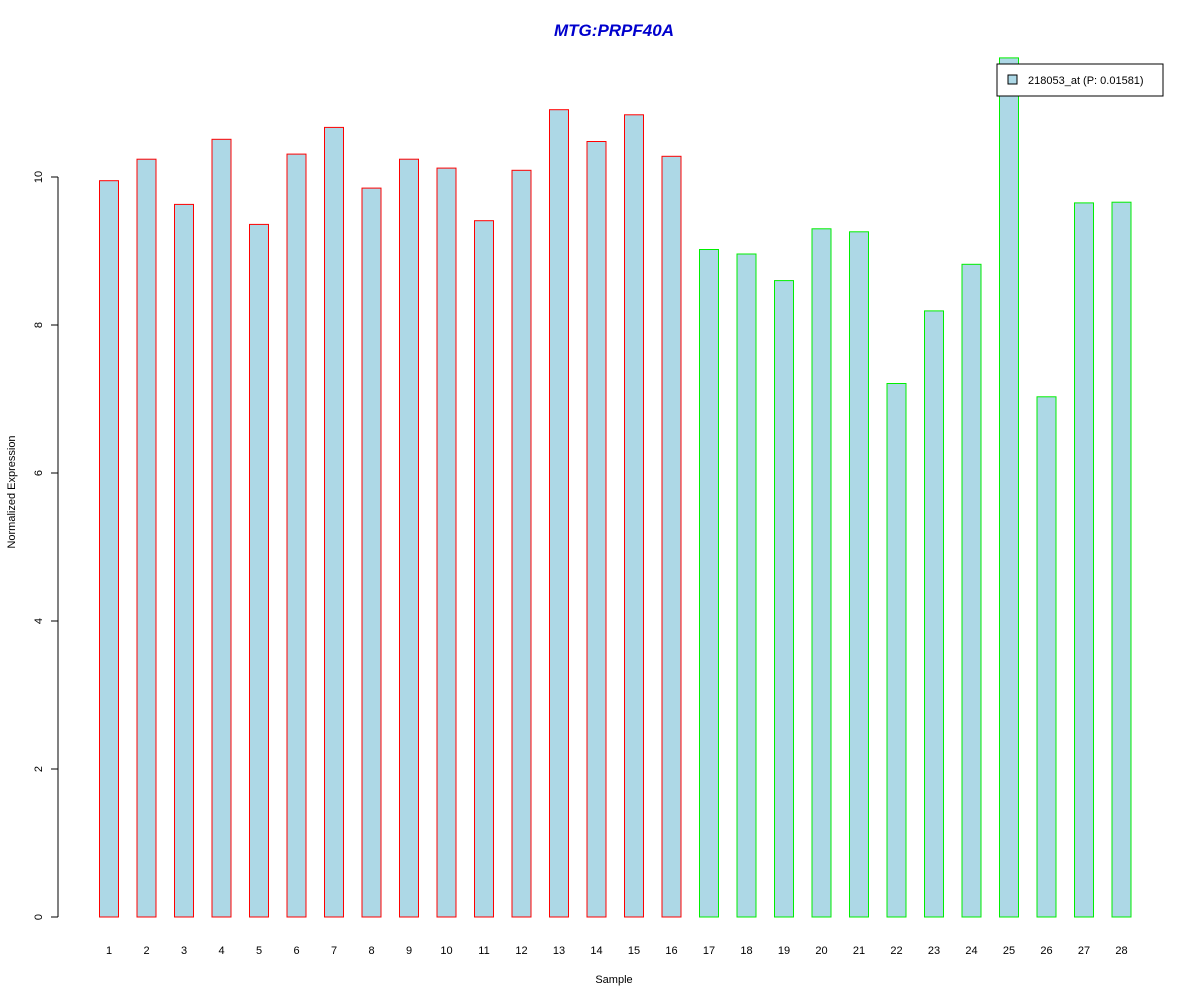 The width and height of the screenshot is (1200, 1000). I want to click on x-tick-label: 3, so click(184, 951).